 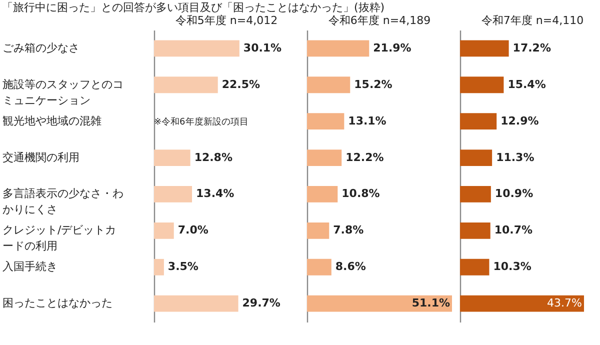 What do you see at coordinates (213, 157) in the screenshot?
I see `data-label: 12.8%` at bounding box center [213, 157].